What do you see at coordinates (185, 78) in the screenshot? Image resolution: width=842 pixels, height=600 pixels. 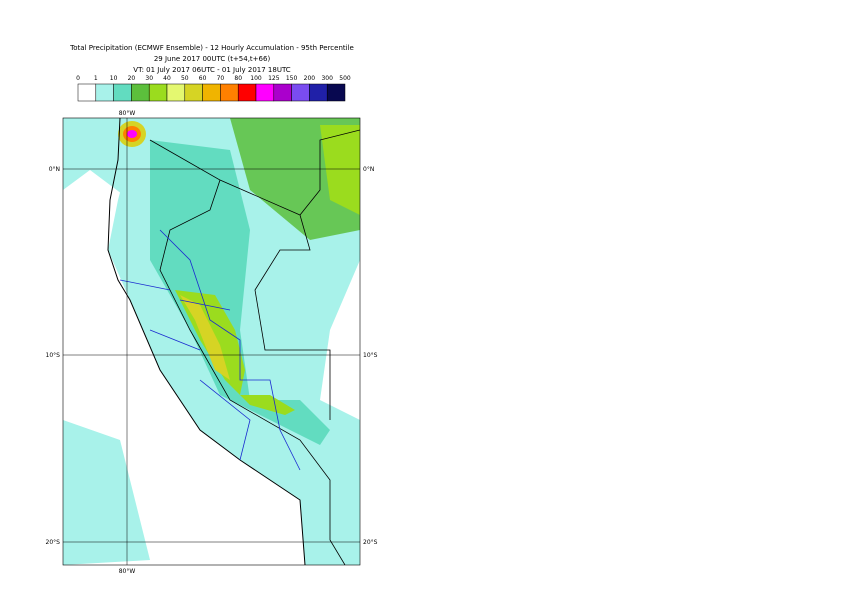 I see `legend-label: 50` at bounding box center [185, 78].